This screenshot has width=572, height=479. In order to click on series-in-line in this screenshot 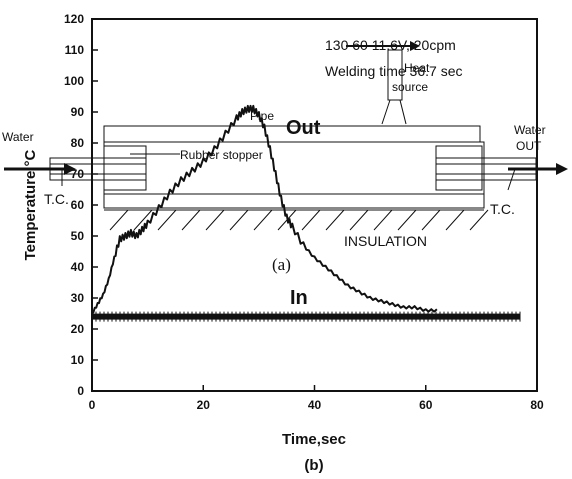, I will do `click(306, 316)`.